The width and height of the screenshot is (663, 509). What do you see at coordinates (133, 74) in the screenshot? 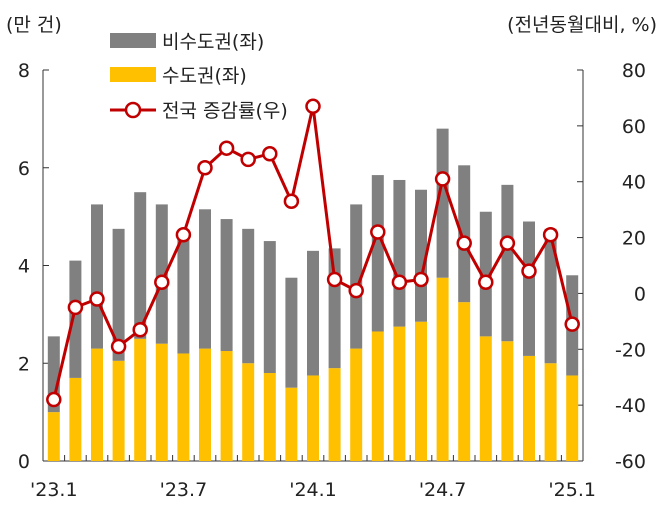
I see `legend-swatch-capital` at bounding box center [133, 74].